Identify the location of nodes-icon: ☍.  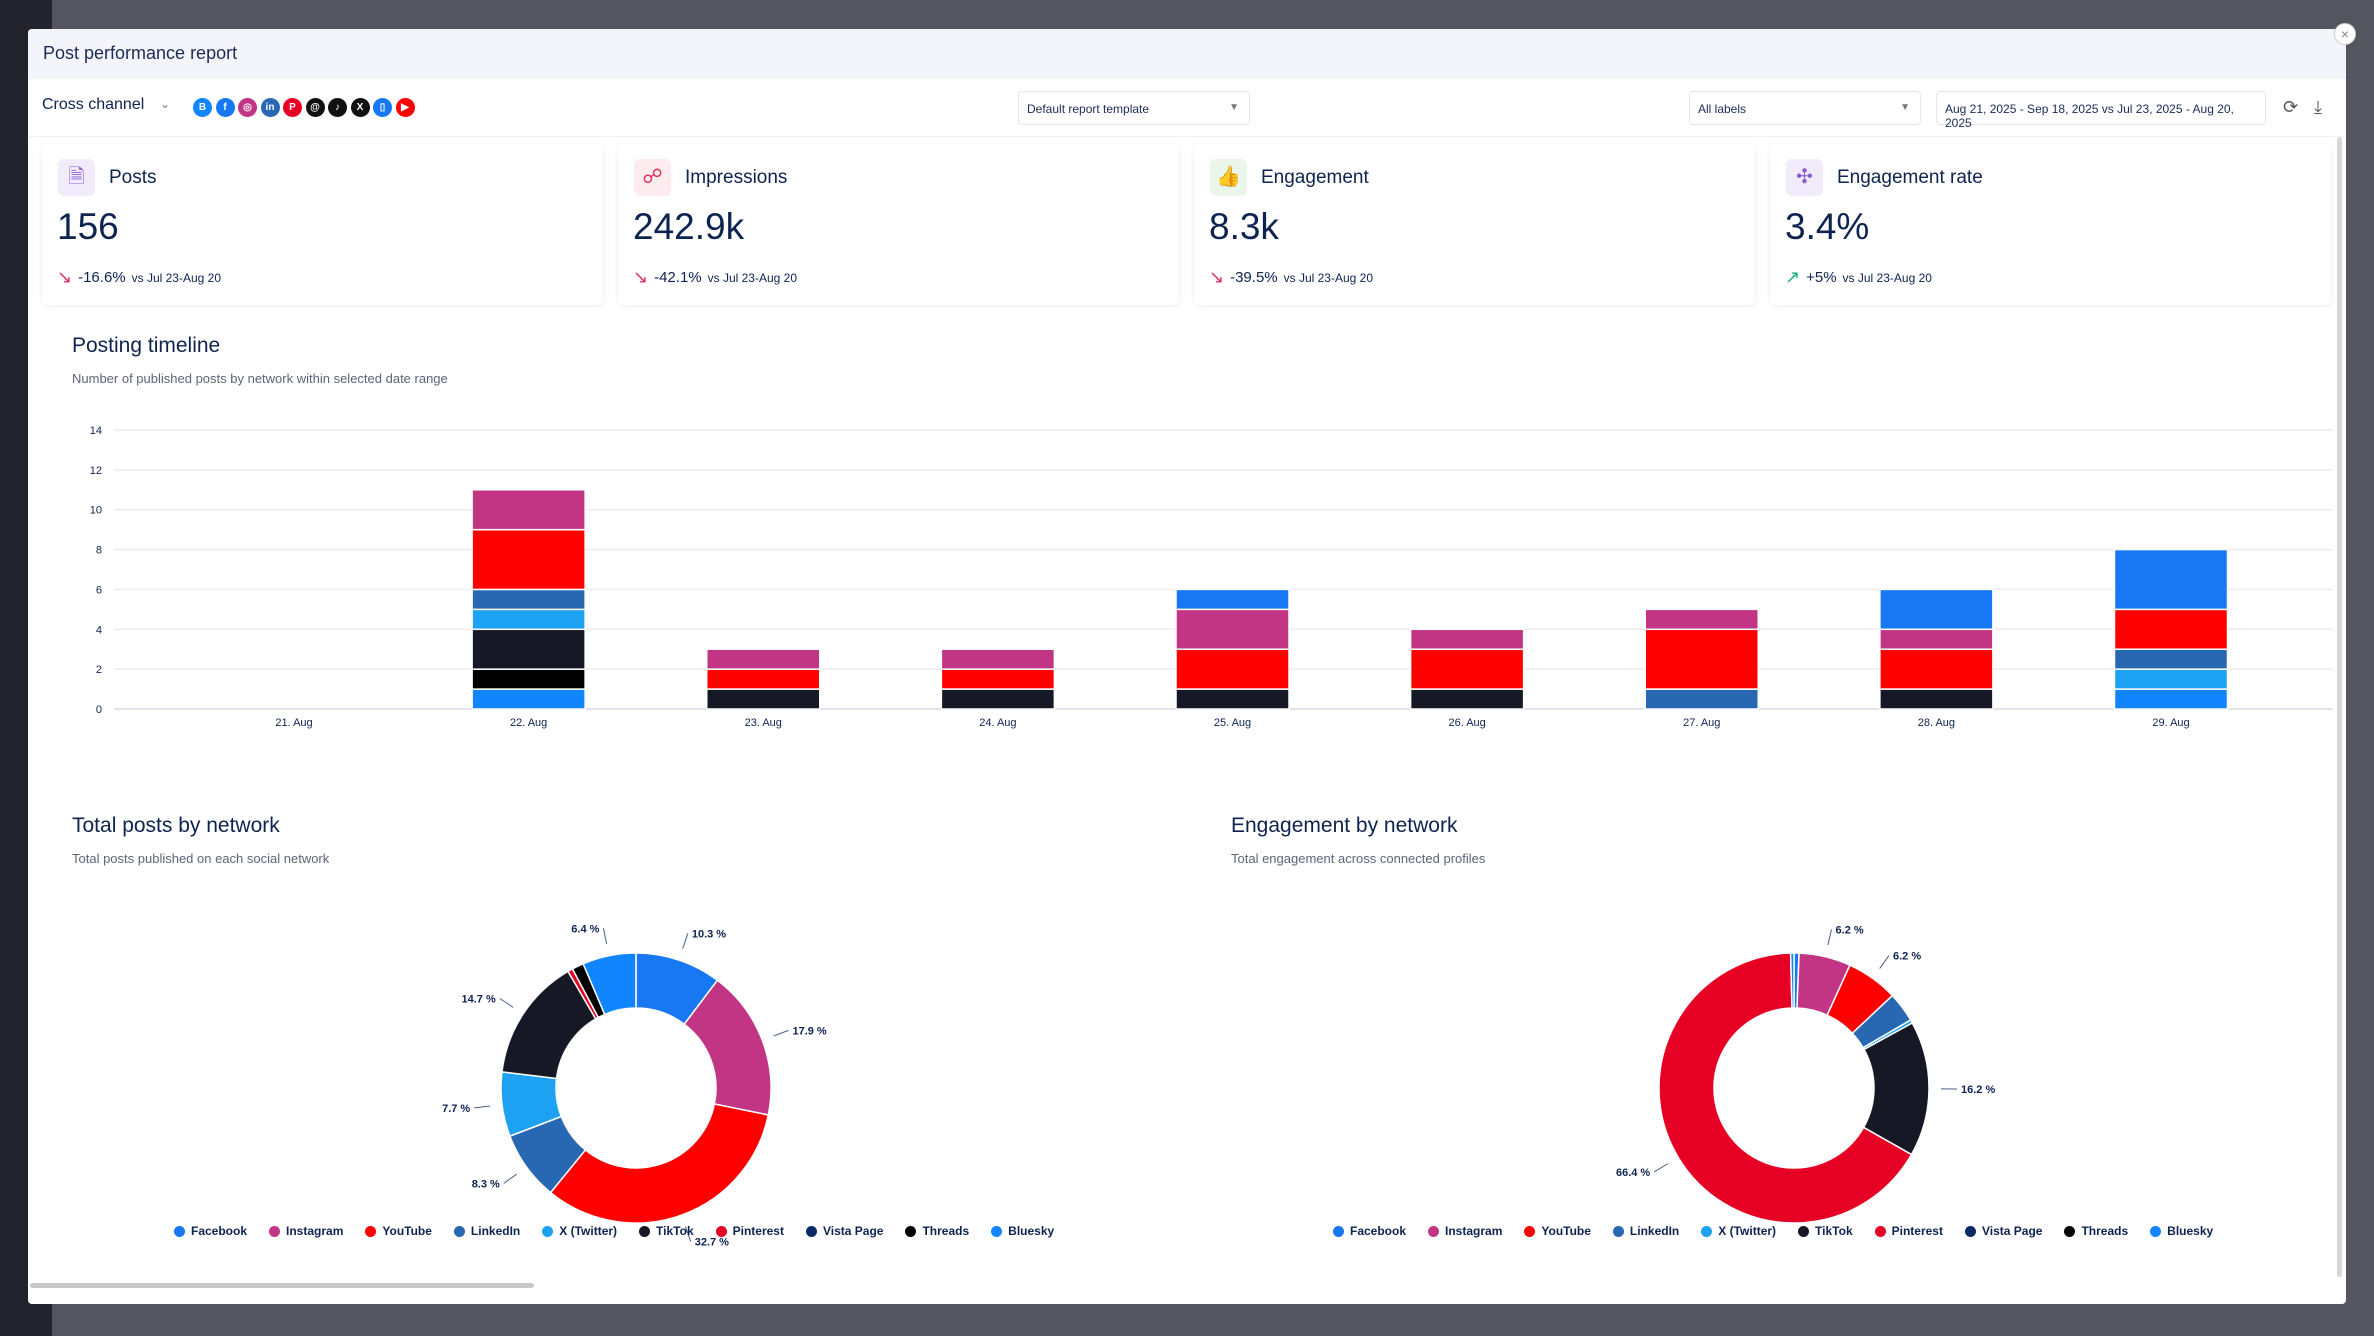
(652, 177).